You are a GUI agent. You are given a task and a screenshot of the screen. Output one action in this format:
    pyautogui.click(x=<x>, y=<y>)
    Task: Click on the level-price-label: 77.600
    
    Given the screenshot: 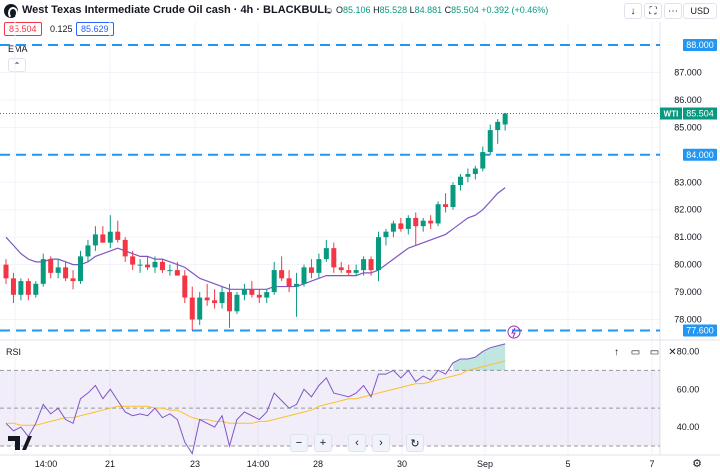 What is the action you would take?
    pyautogui.click(x=700, y=331)
    